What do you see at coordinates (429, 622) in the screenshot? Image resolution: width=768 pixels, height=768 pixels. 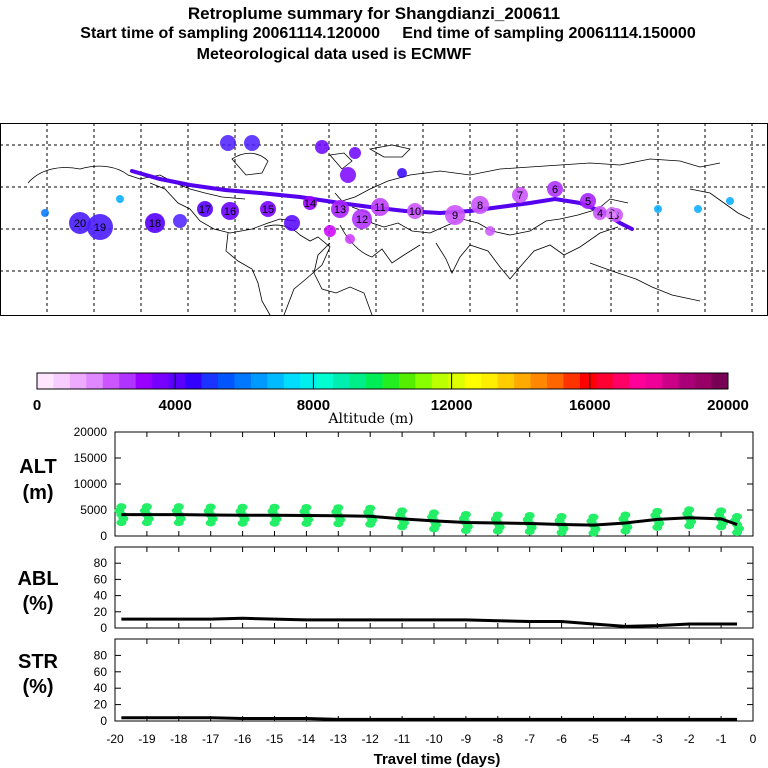 I see `abl-series-line` at bounding box center [429, 622].